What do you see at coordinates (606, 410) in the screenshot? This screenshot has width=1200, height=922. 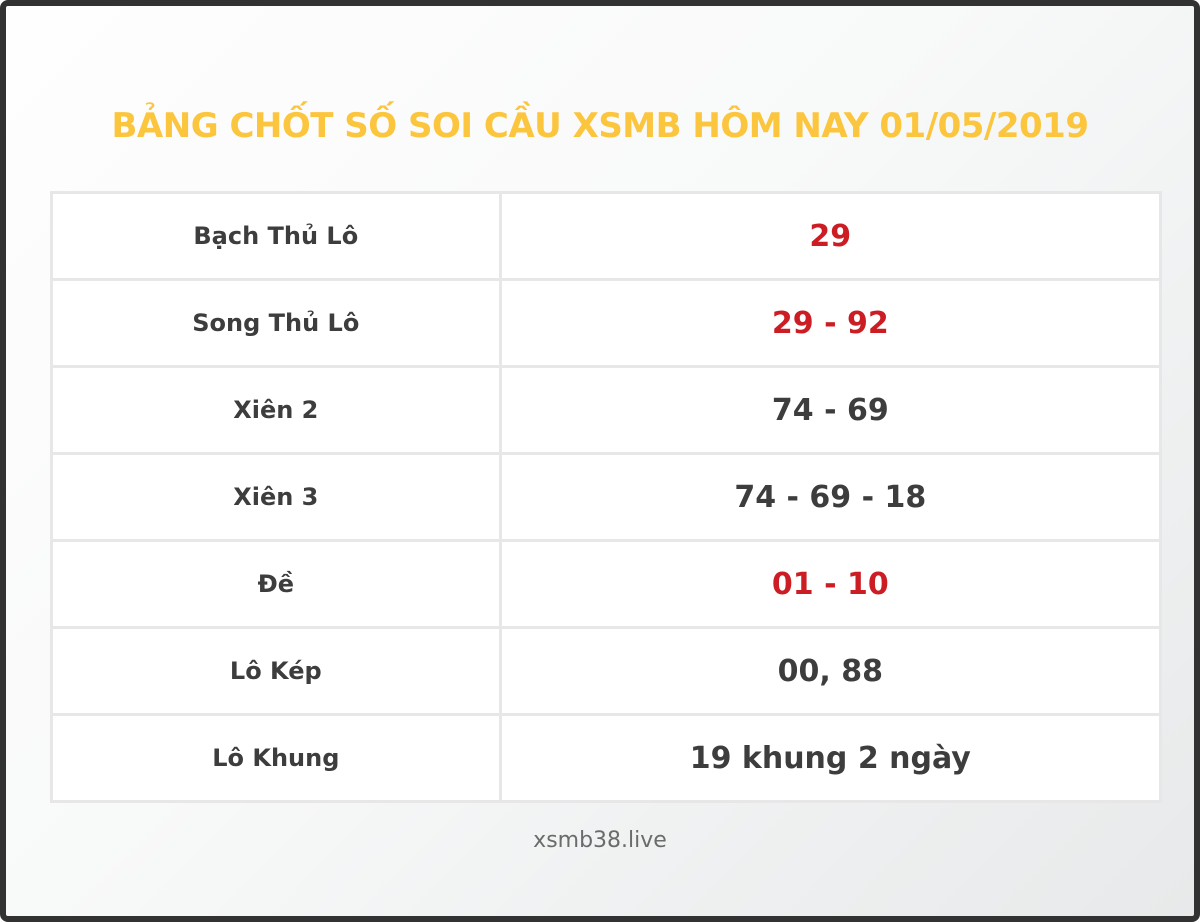 I see `table-row: Xiên 2 74 - 69` at bounding box center [606, 410].